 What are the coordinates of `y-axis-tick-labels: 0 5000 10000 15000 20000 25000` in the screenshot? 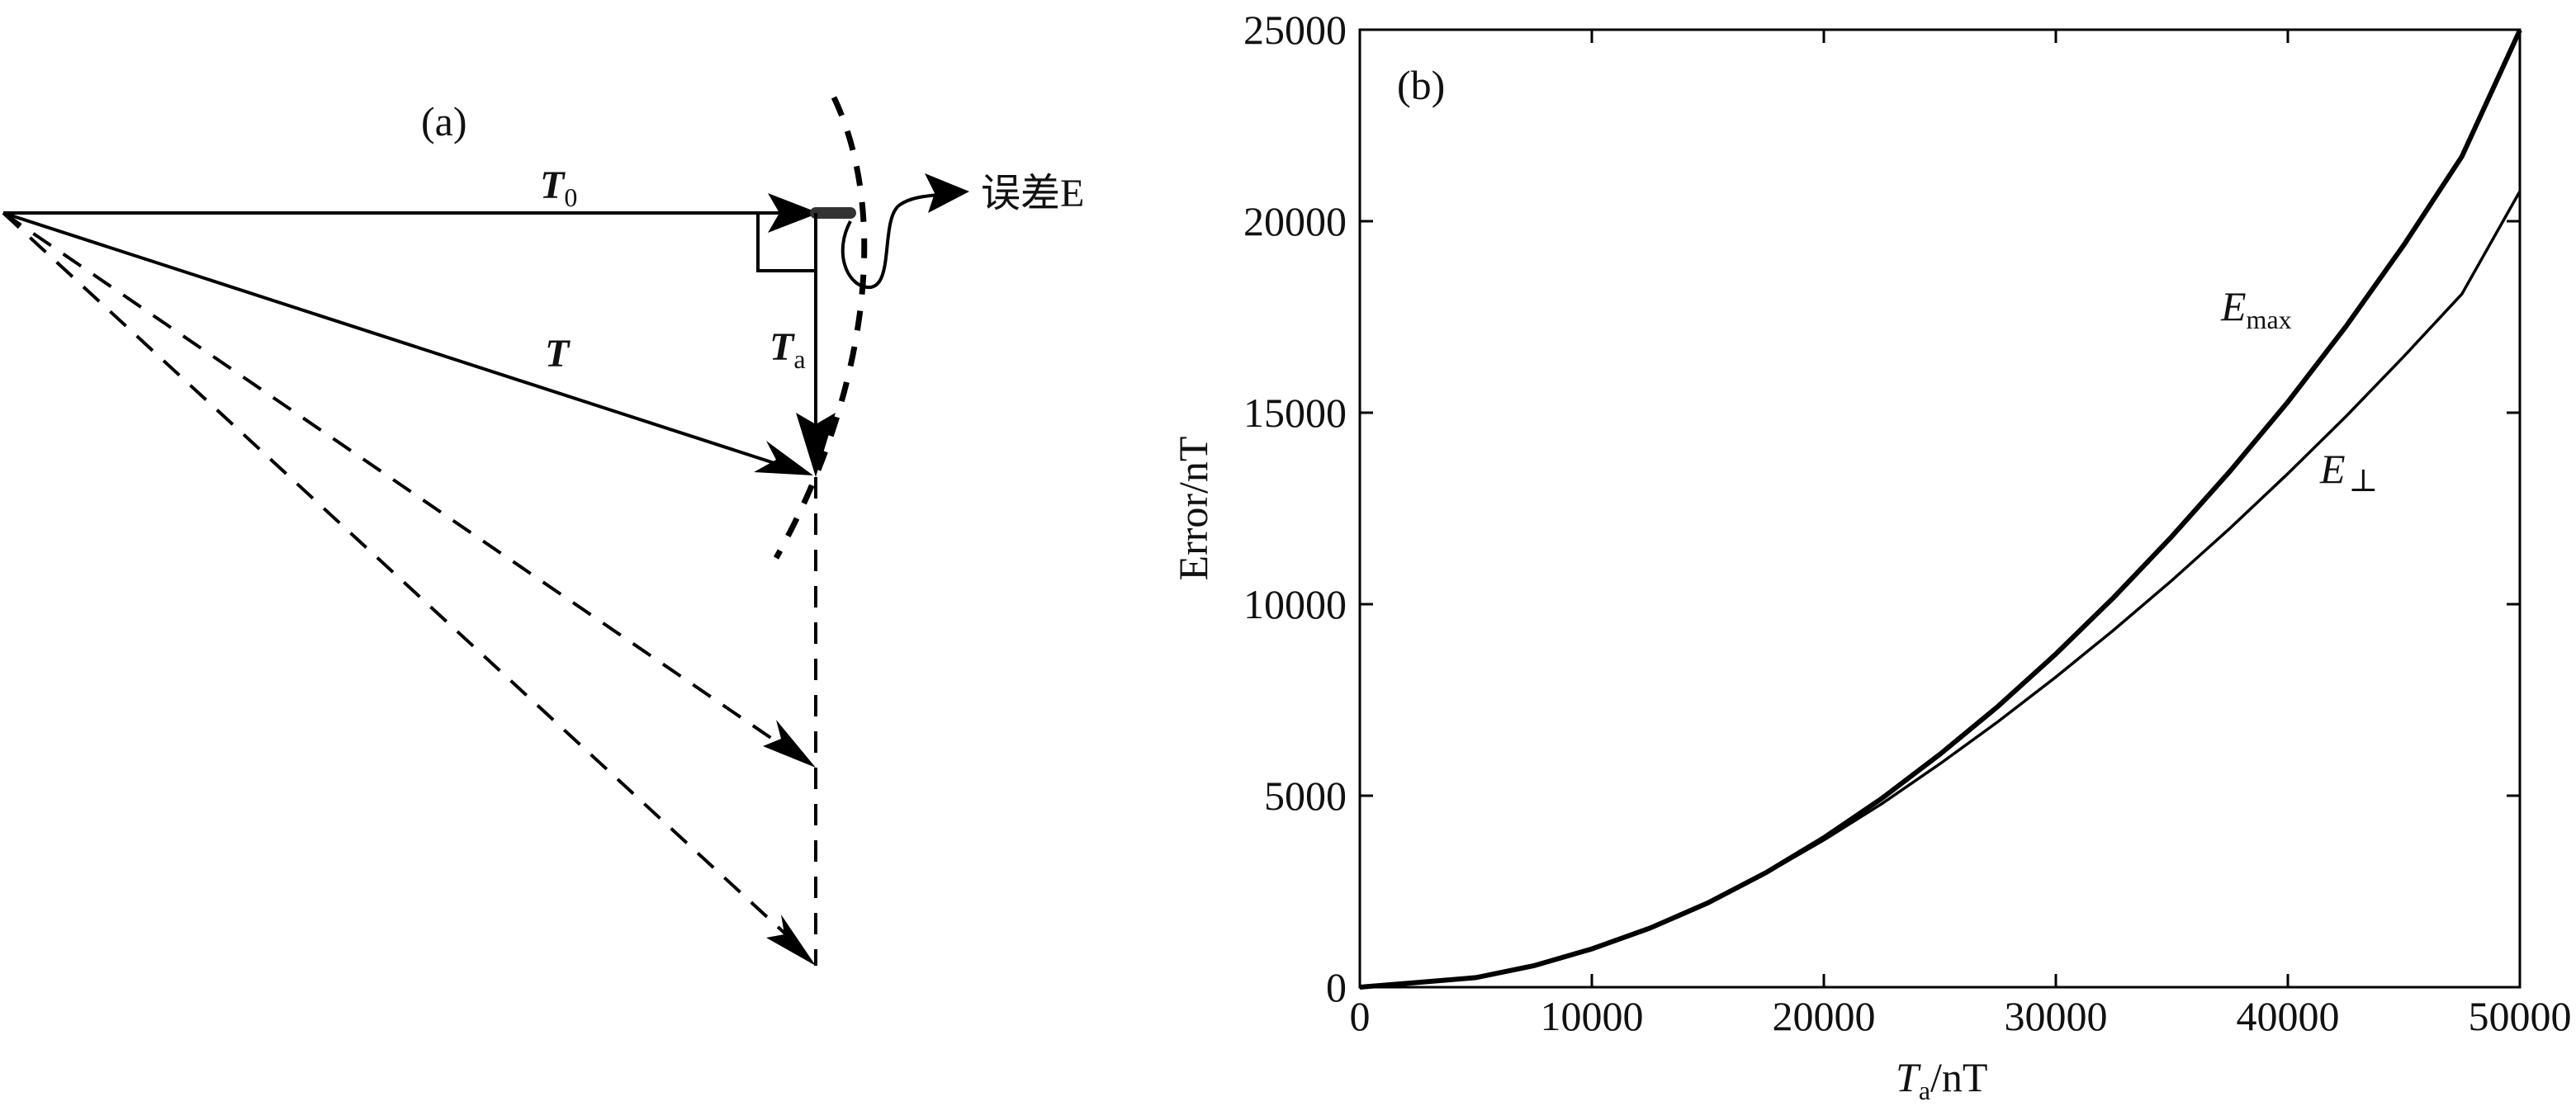 It's located at (1295, 508).